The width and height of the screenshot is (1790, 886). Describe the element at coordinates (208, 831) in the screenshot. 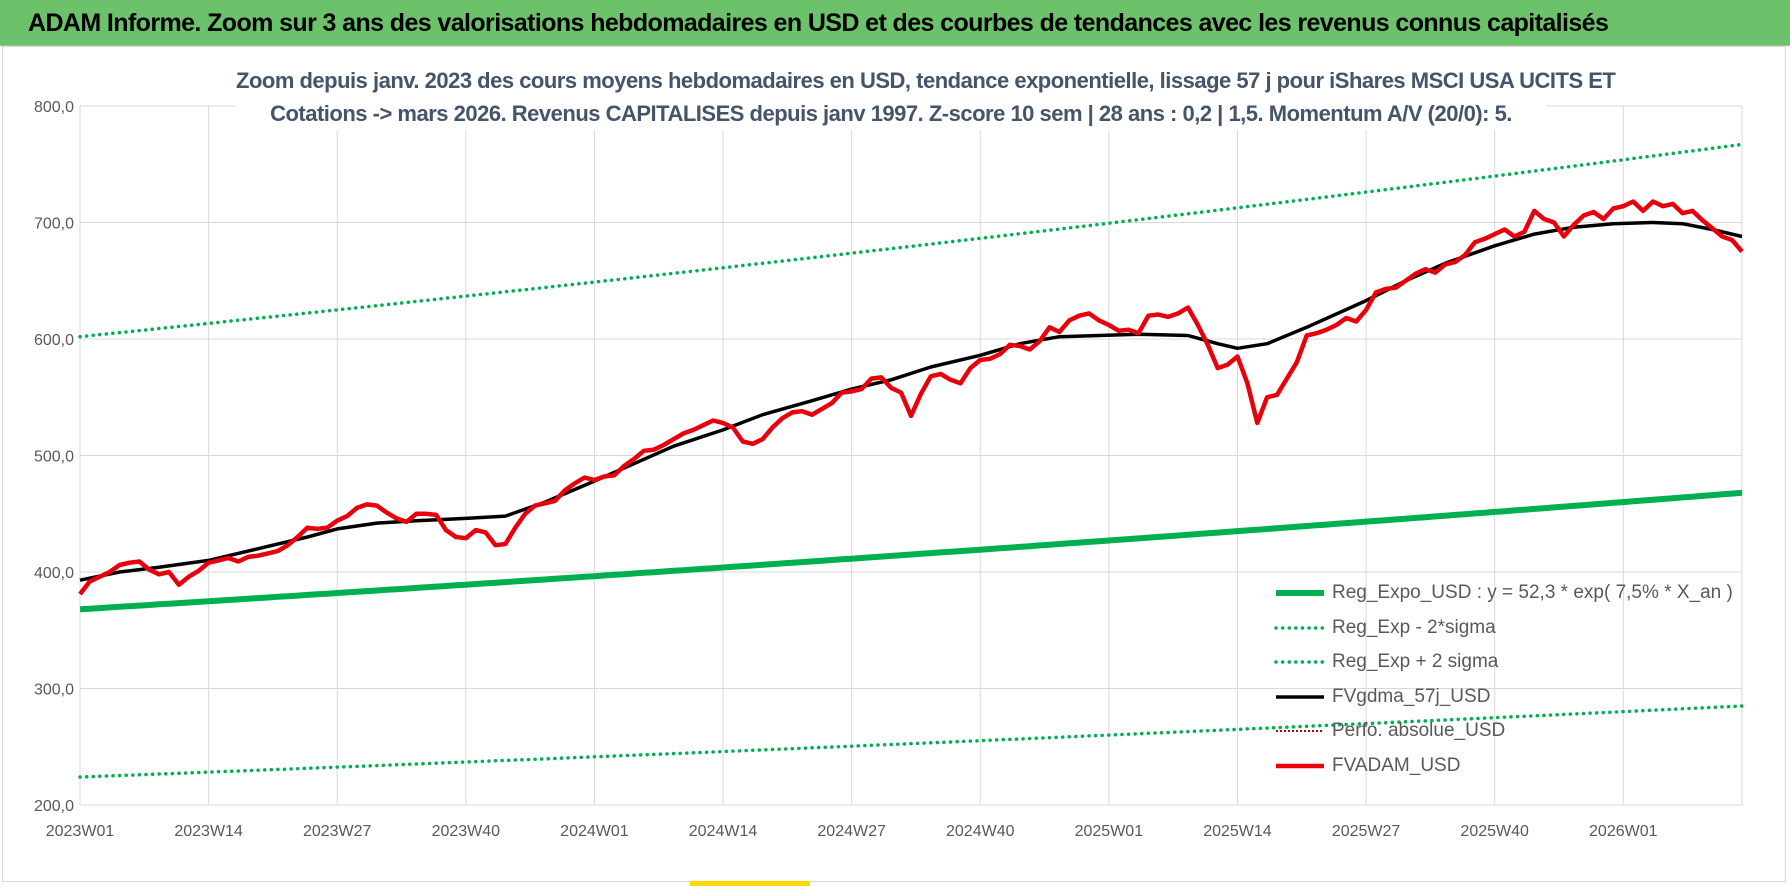

I see `x-tick-label: 2023W14` at that location.